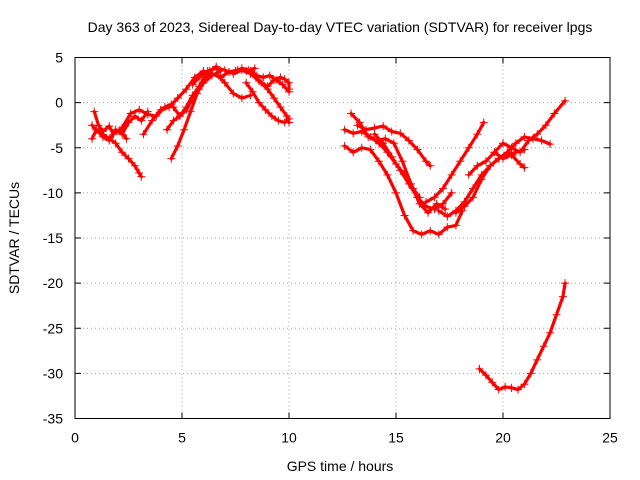  I want to click on x-tick-label: 10, so click(289, 438).